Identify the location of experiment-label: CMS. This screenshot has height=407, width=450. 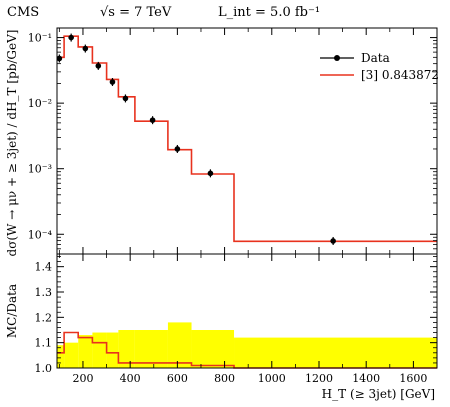
(23, 12).